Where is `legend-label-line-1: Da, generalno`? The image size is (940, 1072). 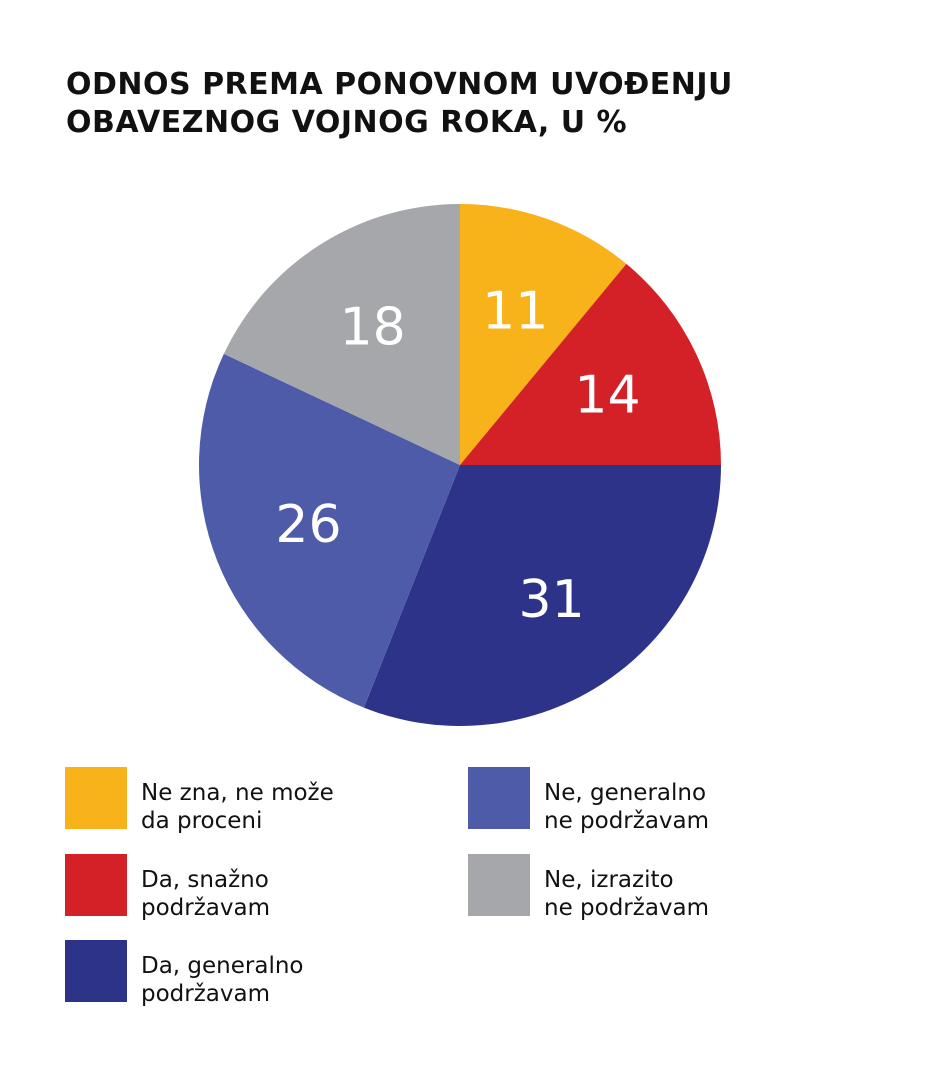
legend-label-line-1: Da, generalno is located at coordinates (222, 966).